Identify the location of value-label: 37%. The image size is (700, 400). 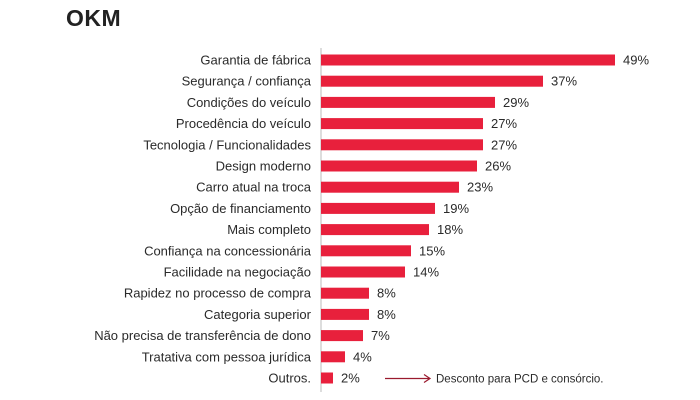
(564, 81).